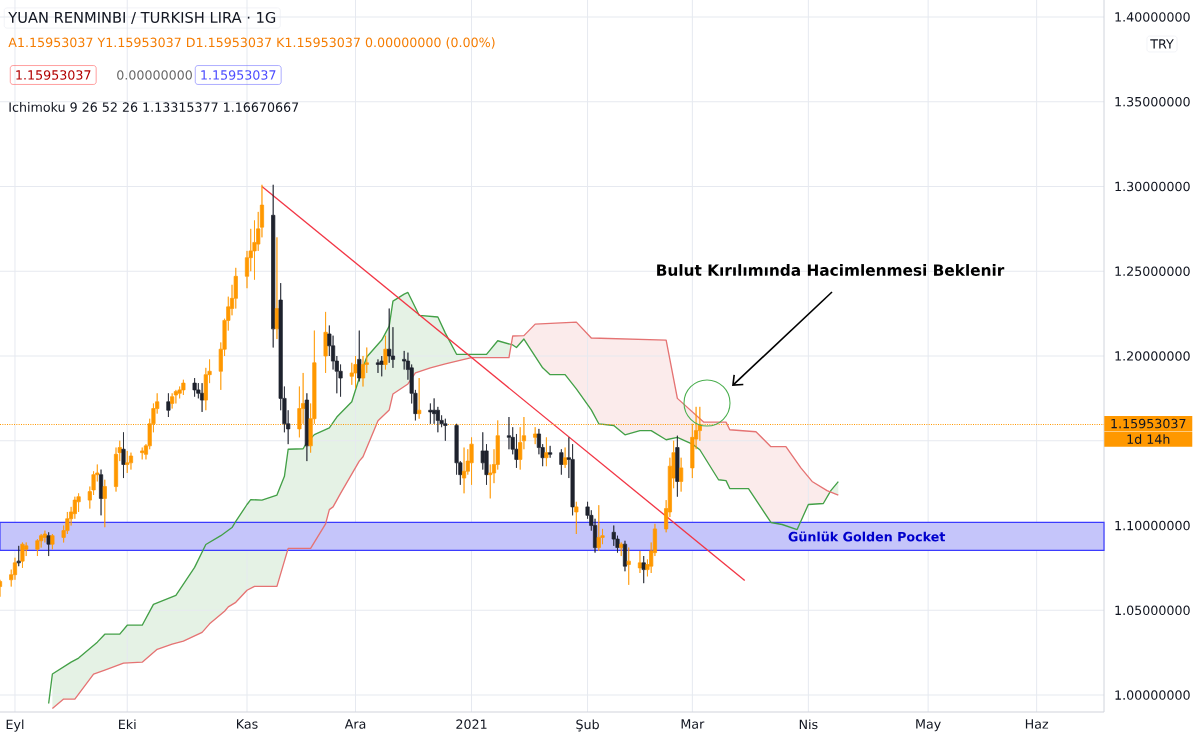 The image size is (1200, 743). I want to click on text: TRY, so click(1162, 44).